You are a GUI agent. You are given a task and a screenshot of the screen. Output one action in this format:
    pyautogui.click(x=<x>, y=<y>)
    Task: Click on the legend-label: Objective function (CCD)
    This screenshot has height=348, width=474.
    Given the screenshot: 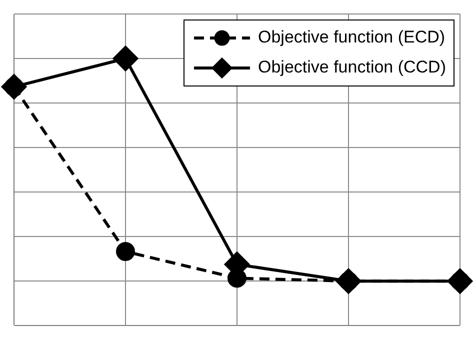 What is the action you would take?
    pyautogui.click(x=352, y=67)
    